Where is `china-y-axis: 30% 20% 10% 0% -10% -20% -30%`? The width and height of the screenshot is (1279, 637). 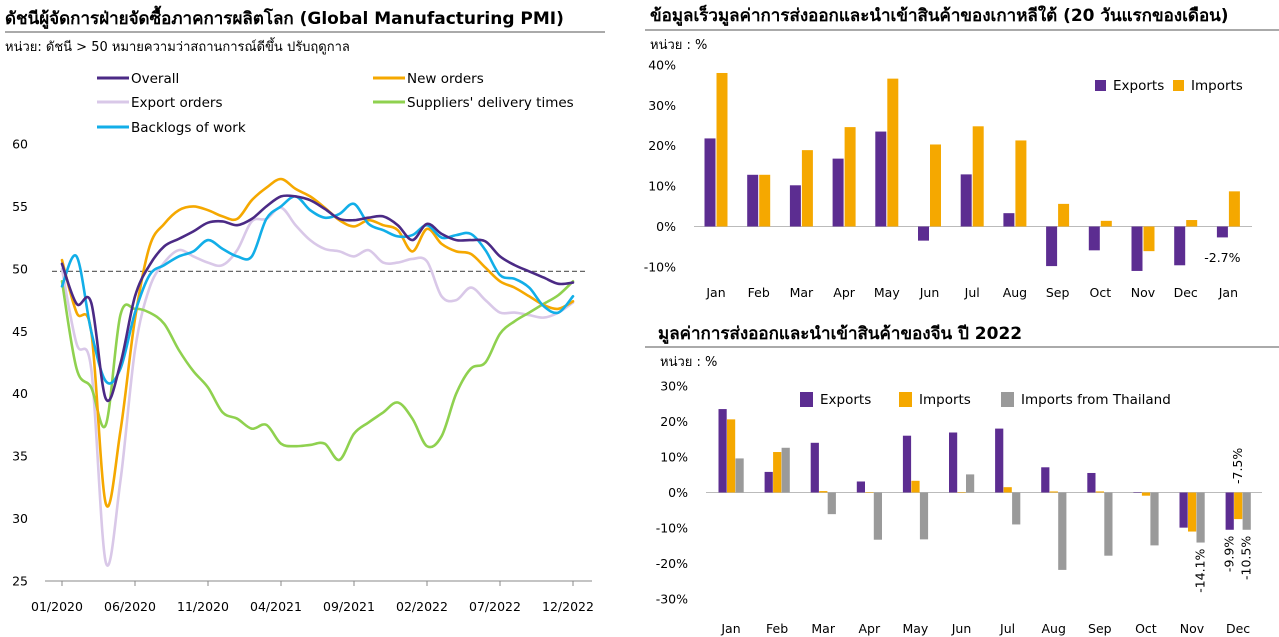
china-y-axis: 30% 20% 10% 0% -10% -20% -30% is located at coordinates (672, 493).